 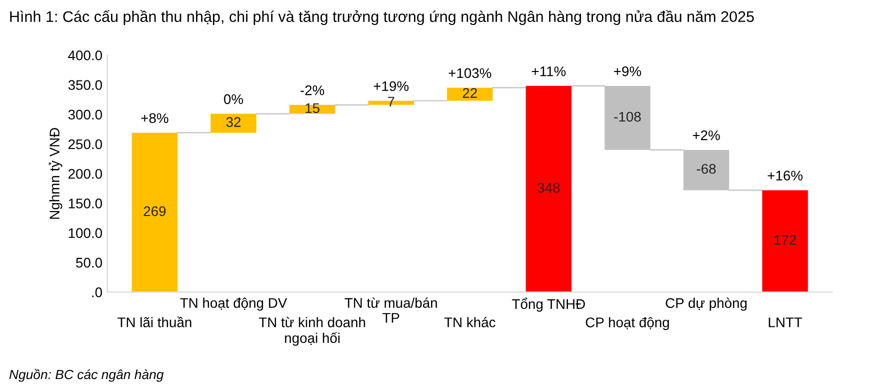 I want to click on x-tick-label: TN hoạt động DV, so click(x=234, y=304).